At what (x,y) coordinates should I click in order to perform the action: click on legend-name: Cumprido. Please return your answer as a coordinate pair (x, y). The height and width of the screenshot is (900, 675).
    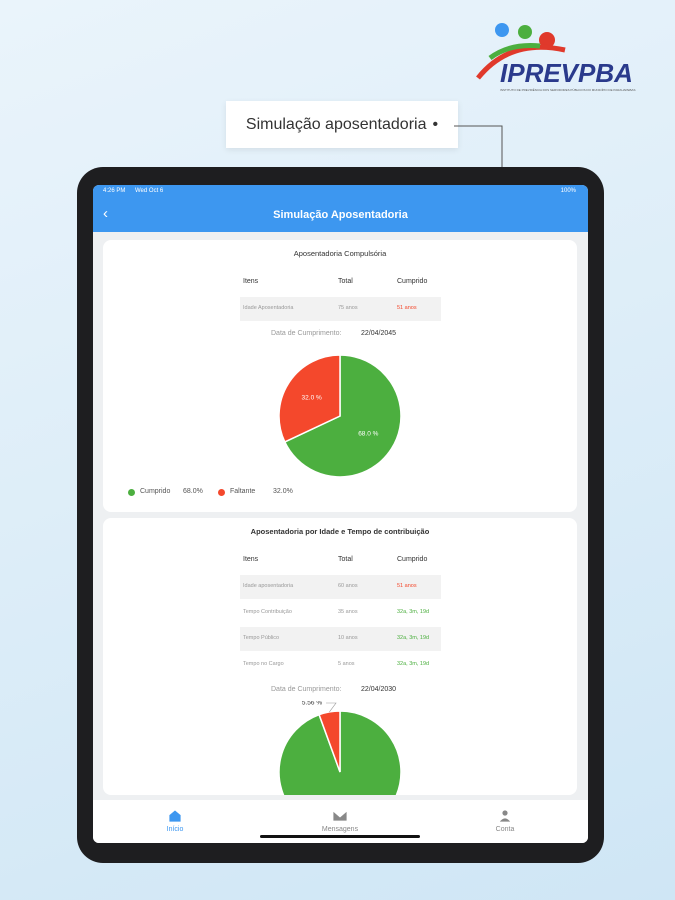
    Looking at the image, I should click on (155, 491).